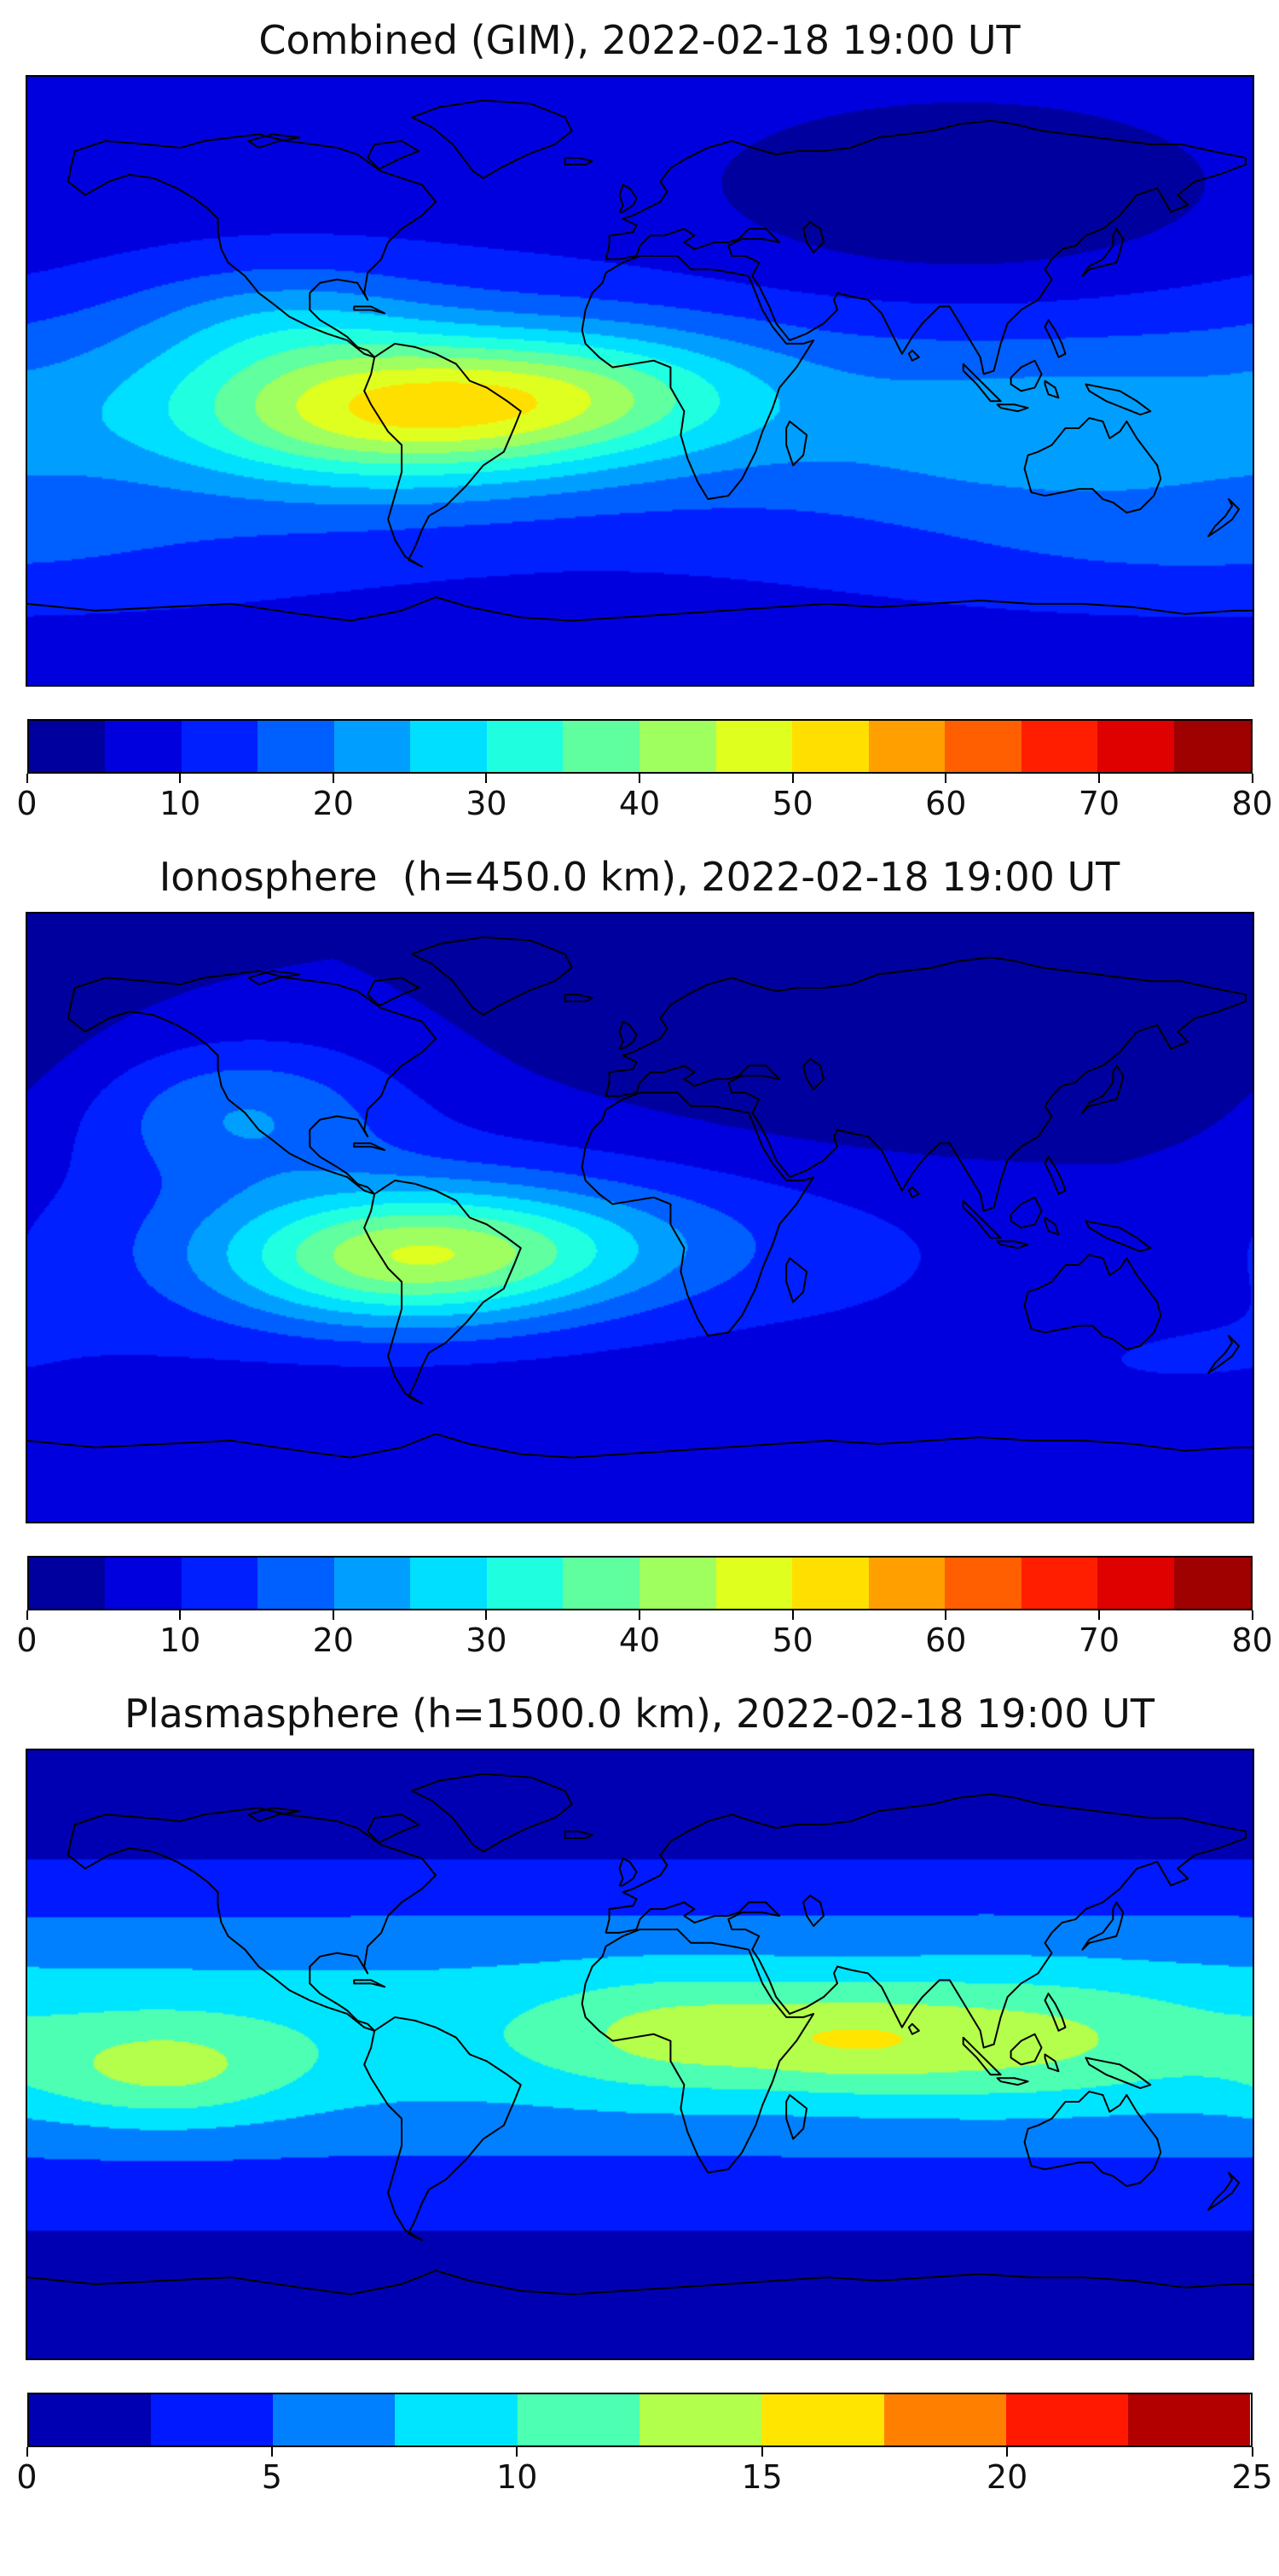  Describe the element at coordinates (981, 383) in the screenshot. I see `sumatra-coastline` at that location.